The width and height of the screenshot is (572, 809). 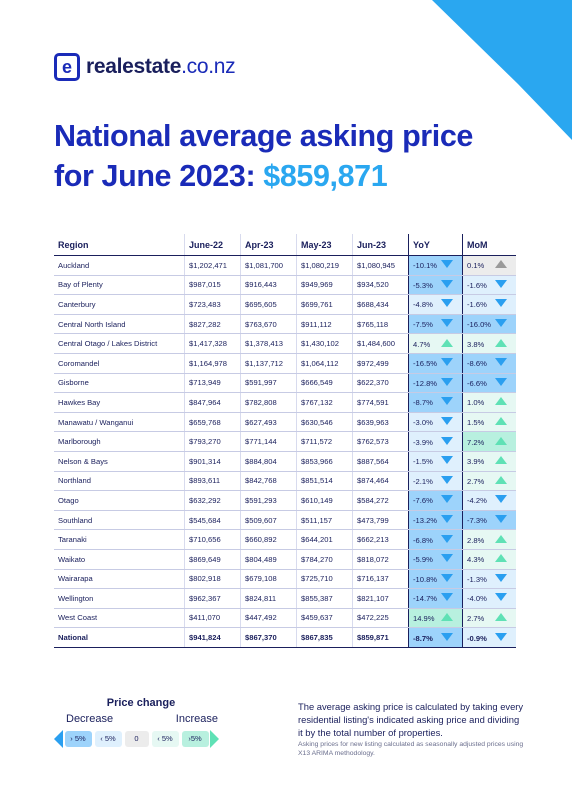 What do you see at coordinates (380, 245) in the screenshot?
I see `col-header-jun-23: Jun-23` at bounding box center [380, 245].